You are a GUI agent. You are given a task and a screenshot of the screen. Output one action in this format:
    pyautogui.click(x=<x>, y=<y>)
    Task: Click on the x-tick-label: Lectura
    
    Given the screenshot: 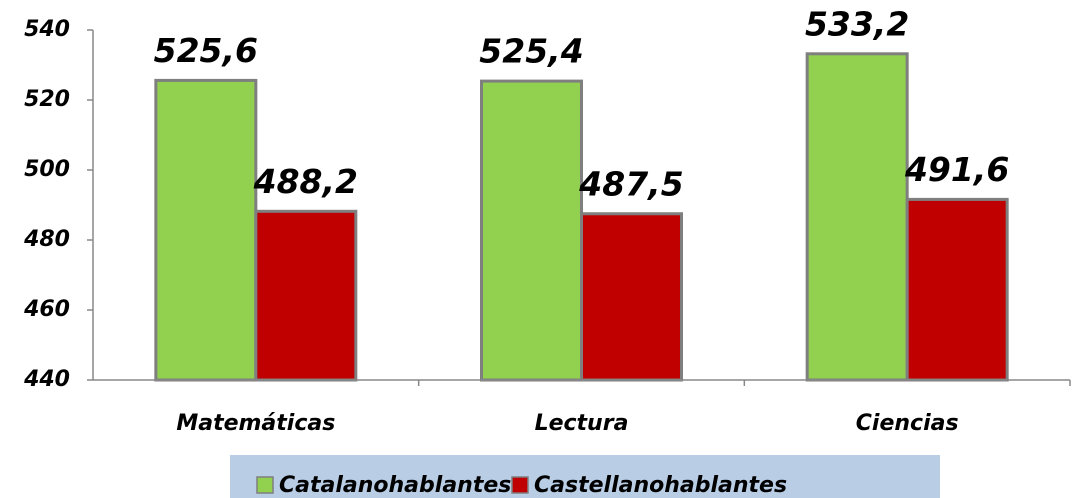 What is the action you would take?
    pyautogui.click(x=582, y=423)
    